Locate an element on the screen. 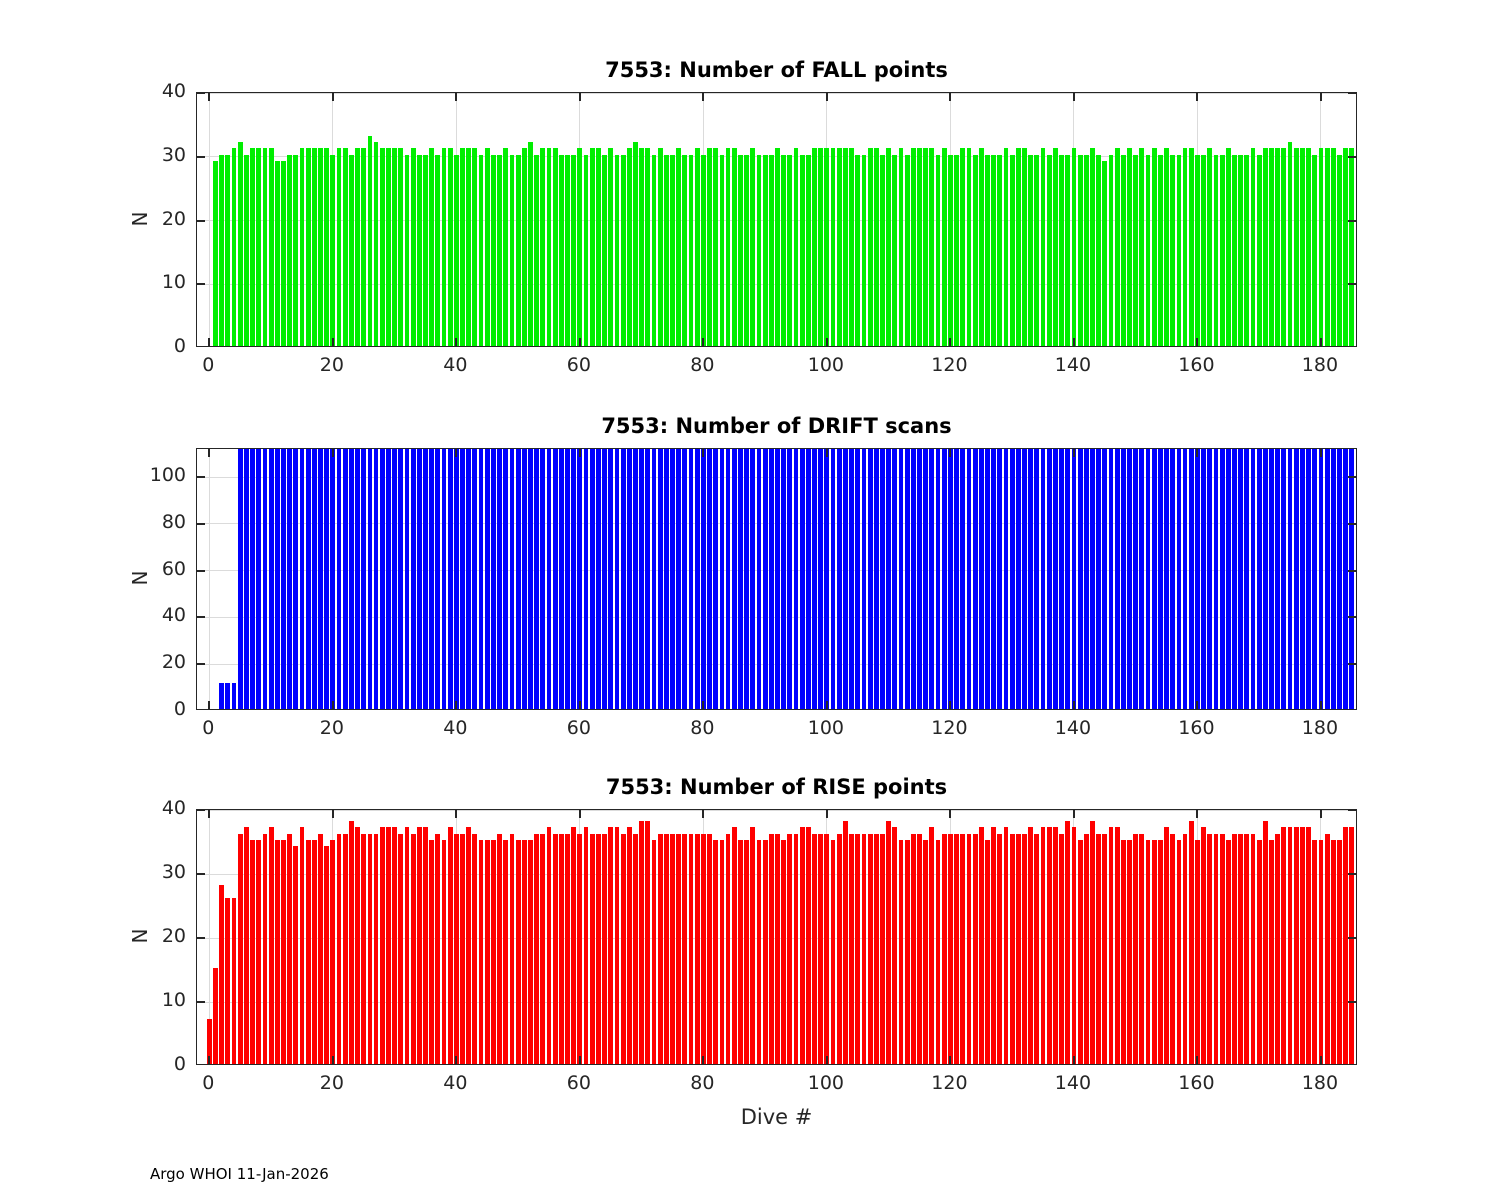 This screenshot has width=1500, height=1200. x-tick-label: 80 is located at coordinates (702, 728).